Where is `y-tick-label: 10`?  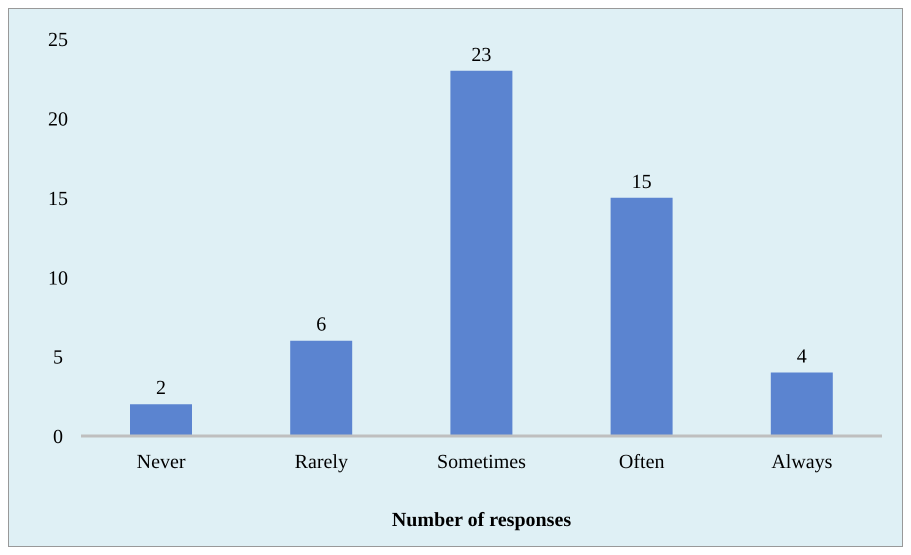
y-tick-label: 10 is located at coordinates (58, 278).